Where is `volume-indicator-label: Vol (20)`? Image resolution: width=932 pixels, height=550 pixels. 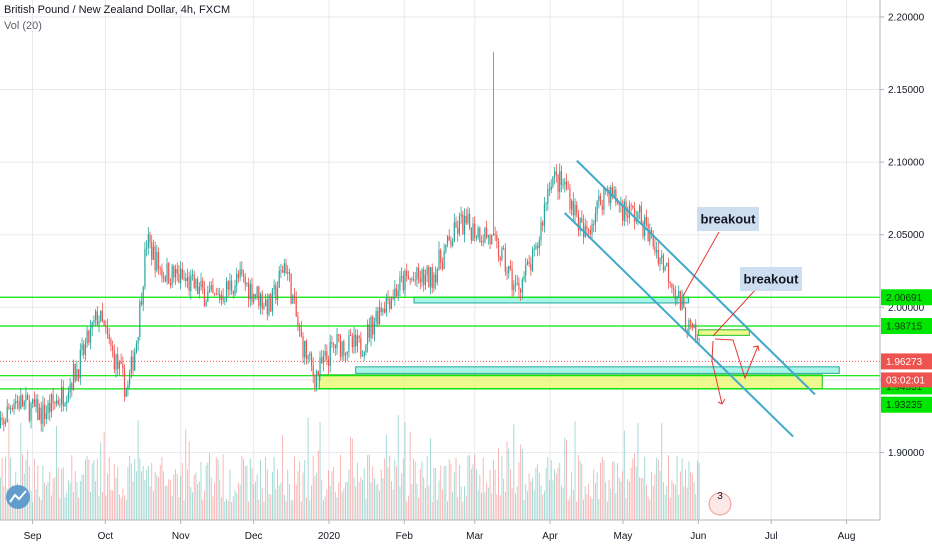 volume-indicator-label: Vol (20) is located at coordinates (23, 26).